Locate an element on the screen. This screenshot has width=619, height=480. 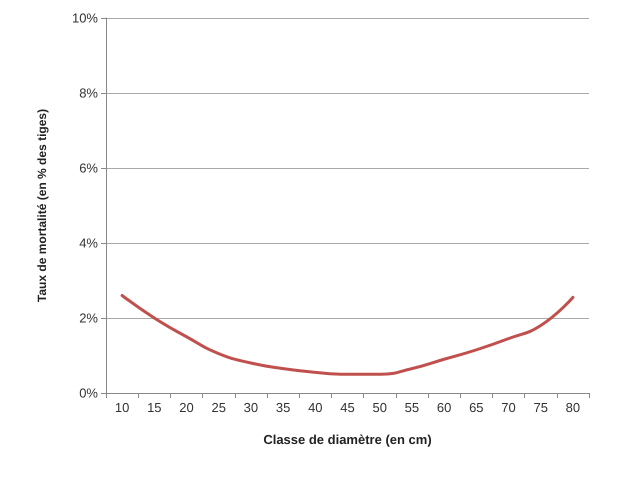
x-tick-label: 50 is located at coordinates (379, 407).